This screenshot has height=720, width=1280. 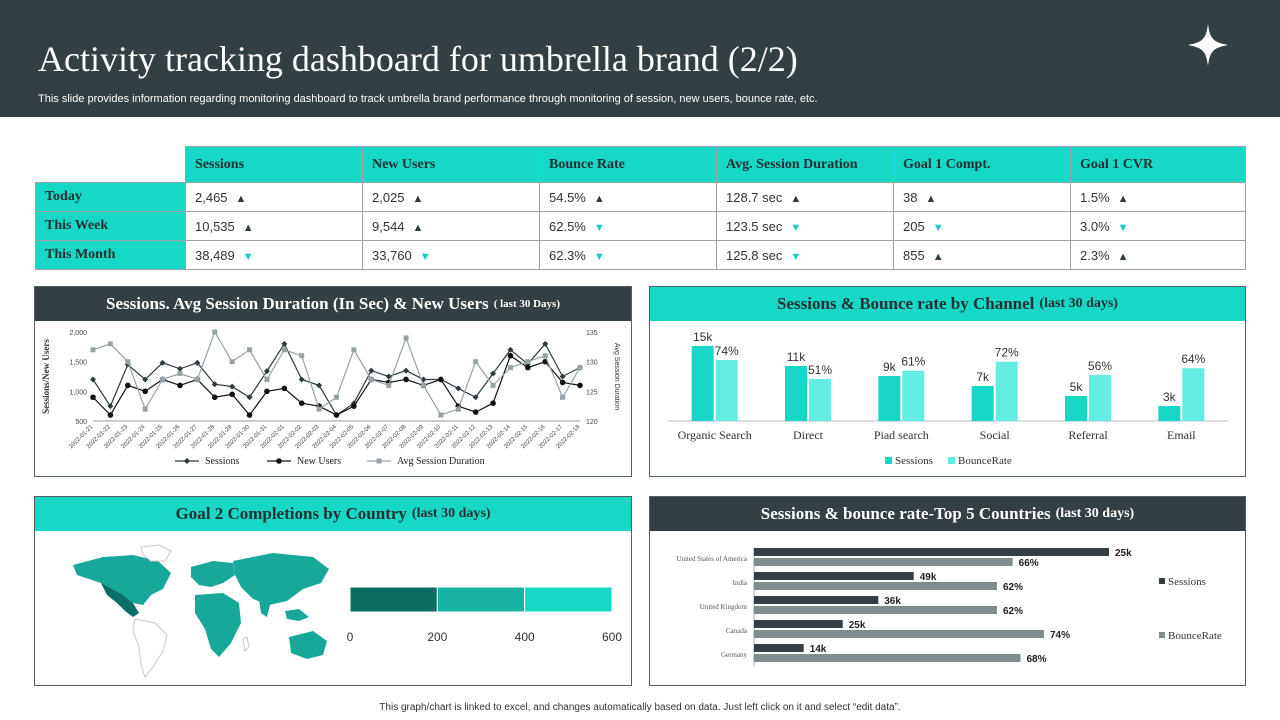 What do you see at coordinates (110, 226) in the screenshot?
I see `kpi-row-label: This Week` at bounding box center [110, 226].